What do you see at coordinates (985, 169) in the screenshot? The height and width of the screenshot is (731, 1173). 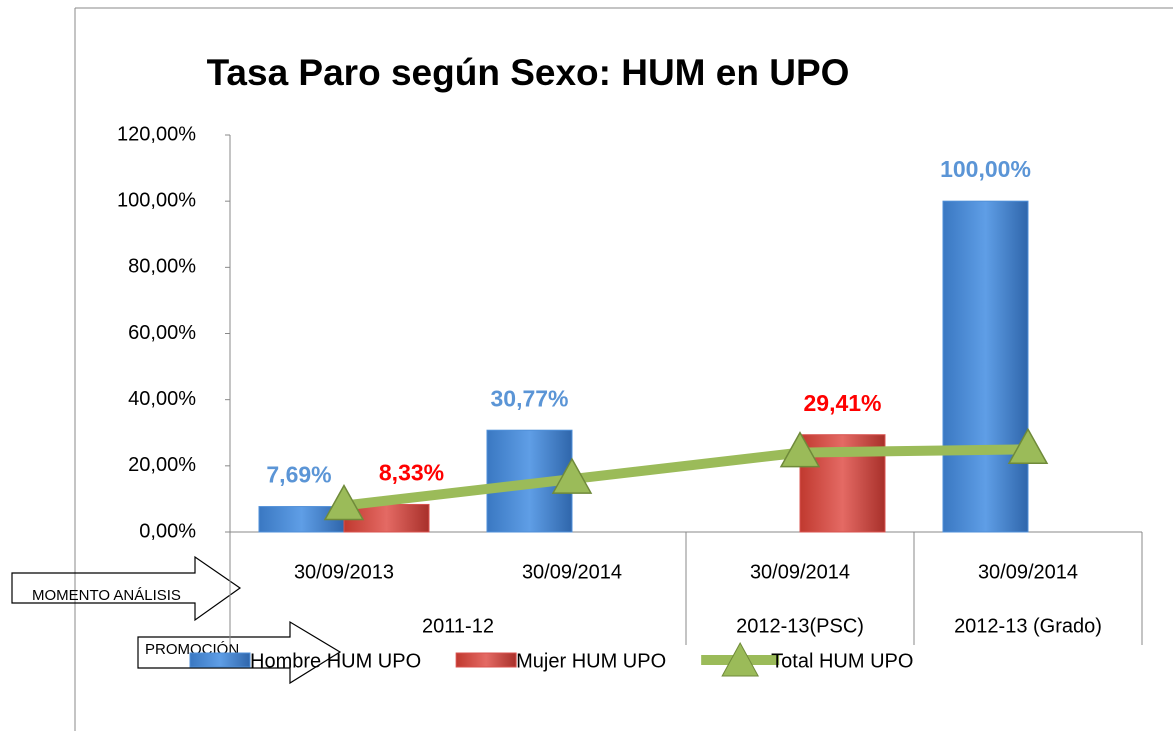 I see `data-label: 100,00%` at bounding box center [985, 169].